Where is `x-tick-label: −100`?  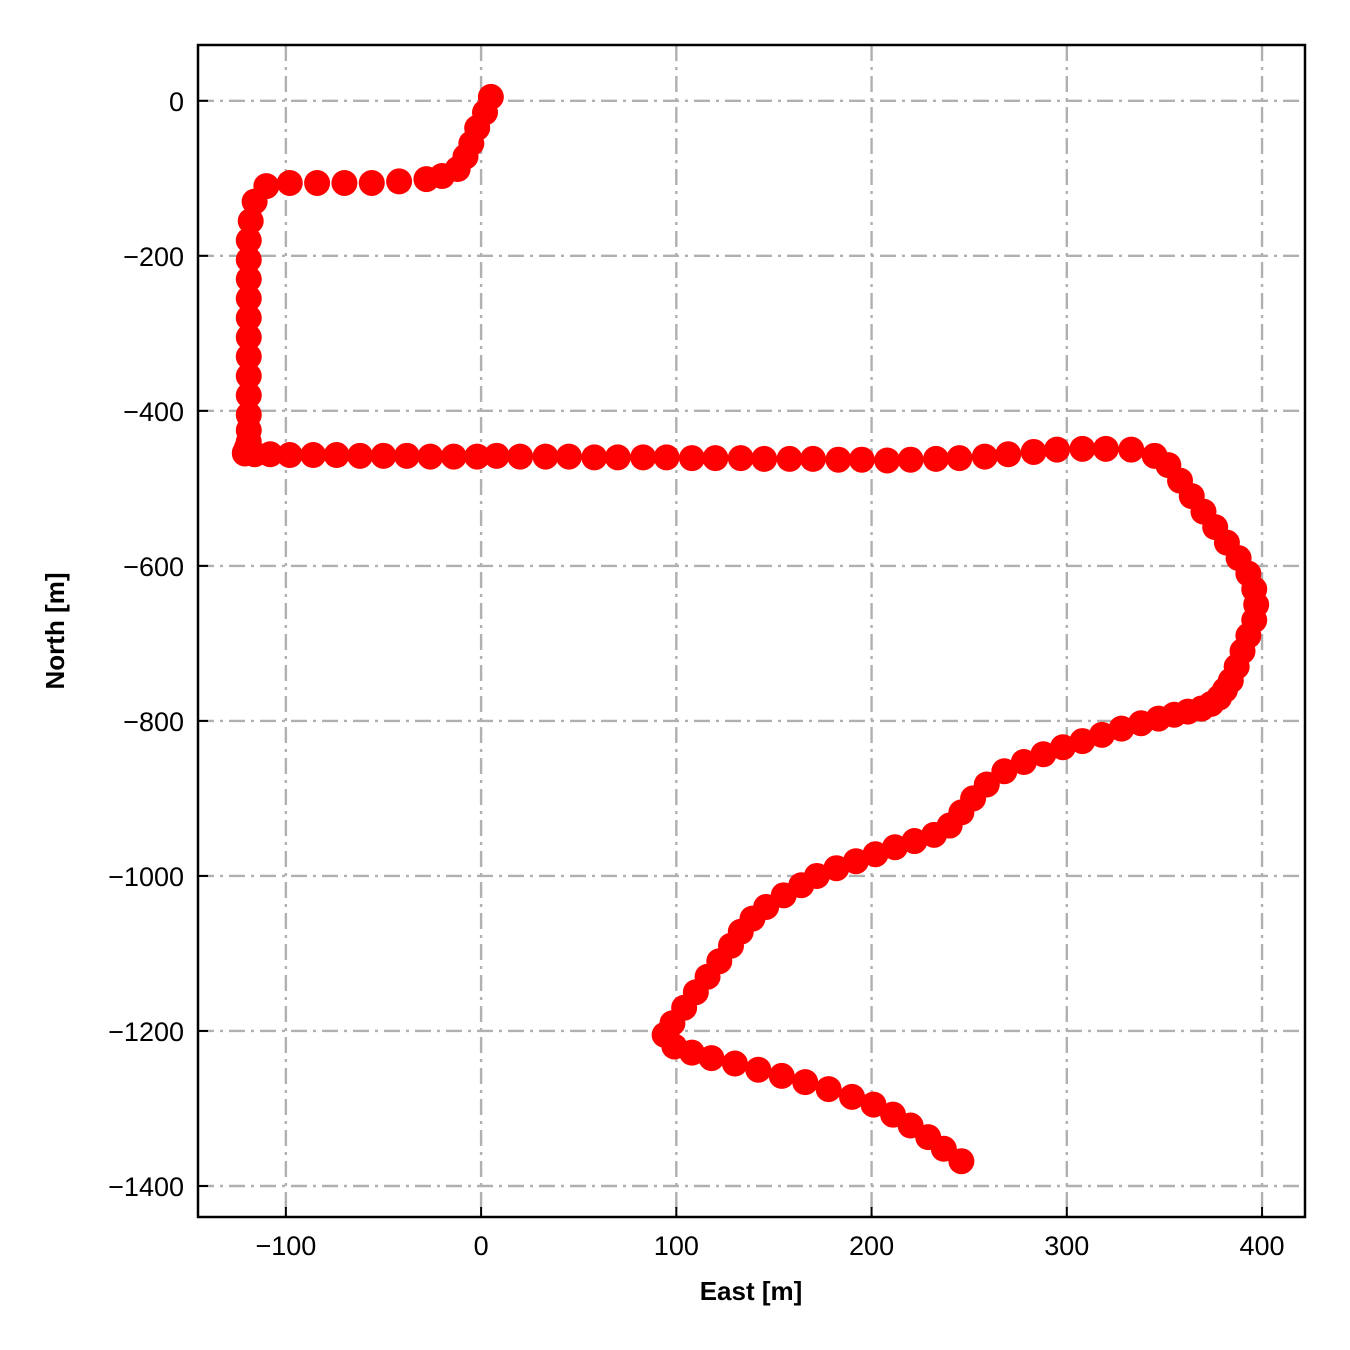 x-tick-label: −100 is located at coordinates (285, 1246).